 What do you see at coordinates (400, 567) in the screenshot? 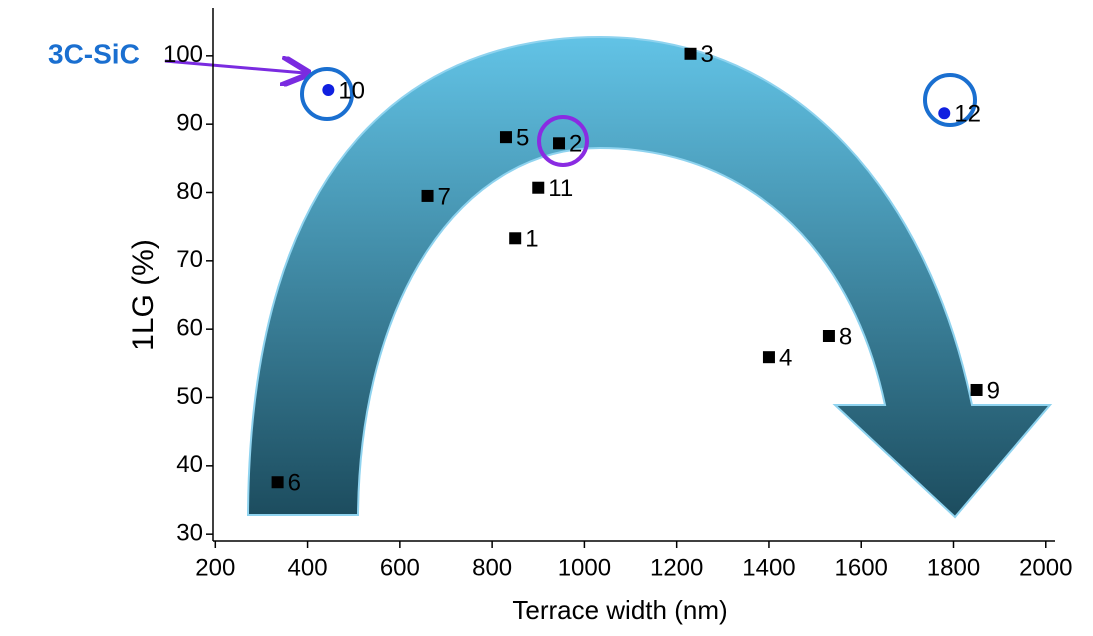
I see `x-tick-label: 600` at bounding box center [400, 567].